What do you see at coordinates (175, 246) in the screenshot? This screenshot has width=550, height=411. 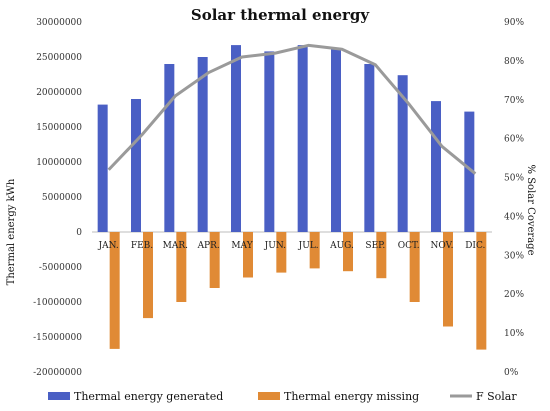 I see `category-label: MAR.` at bounding box center [175, 246].